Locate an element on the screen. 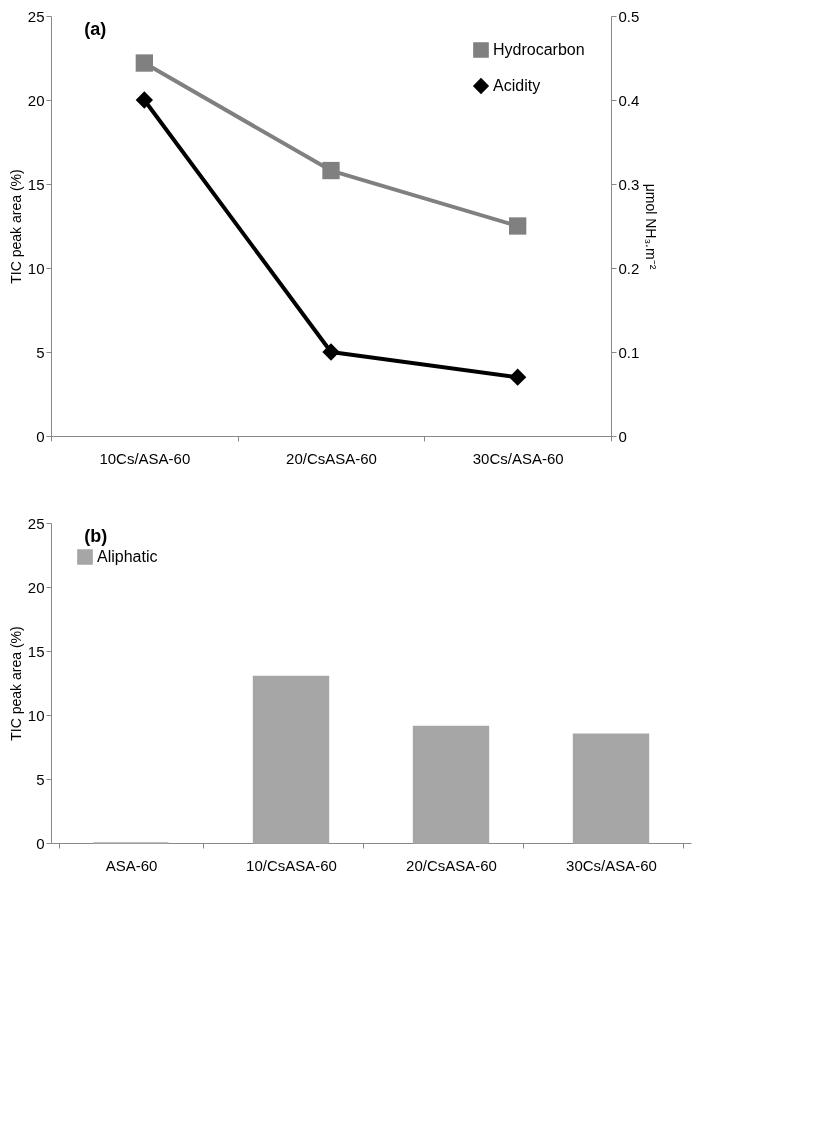  legend-label: Hydrocarbon is located at coordinates (539, 49).